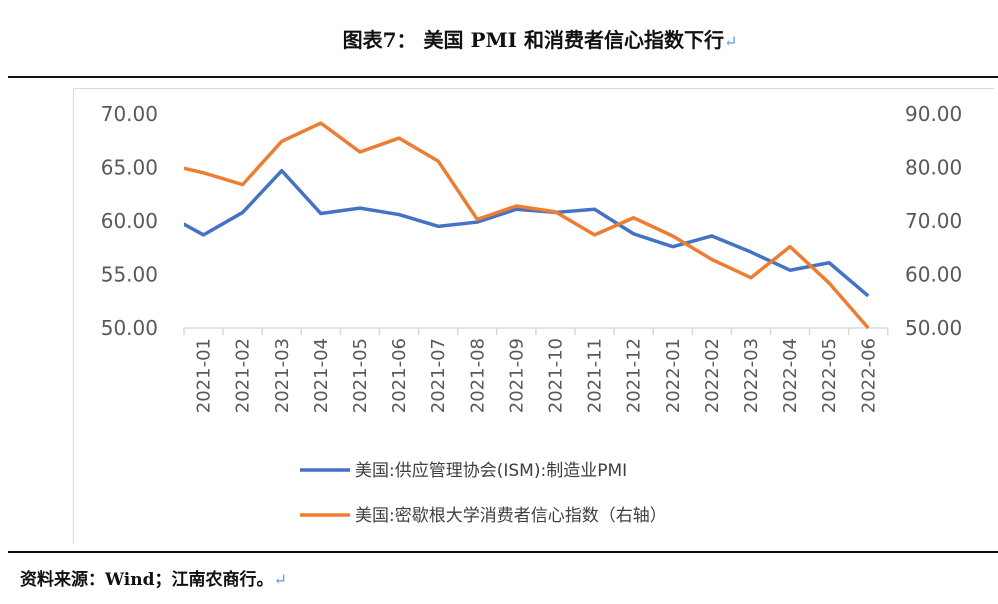  Describe the element at coordinates (751, 375) in the screenshot. I see `x-axis-tick-label: 2022-03` at that location.